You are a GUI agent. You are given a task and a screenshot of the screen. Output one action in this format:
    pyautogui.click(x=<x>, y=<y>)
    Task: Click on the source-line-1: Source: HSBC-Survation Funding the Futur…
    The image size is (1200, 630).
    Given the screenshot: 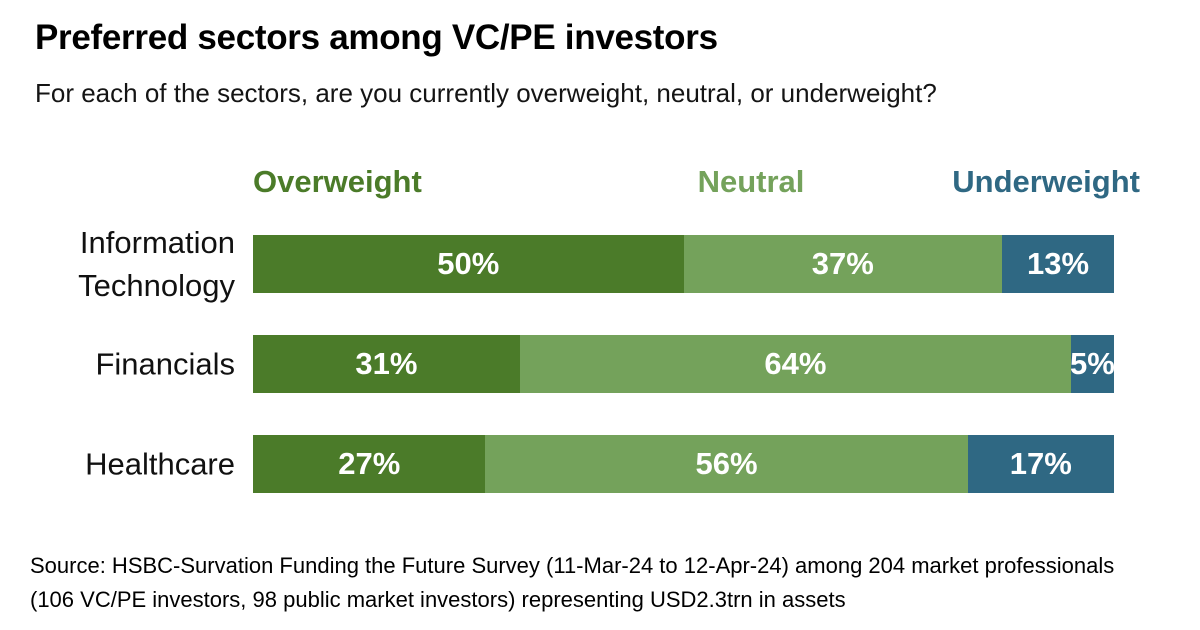 What is the action you would take?
    pyautogui.click(x=572, y=565)
    